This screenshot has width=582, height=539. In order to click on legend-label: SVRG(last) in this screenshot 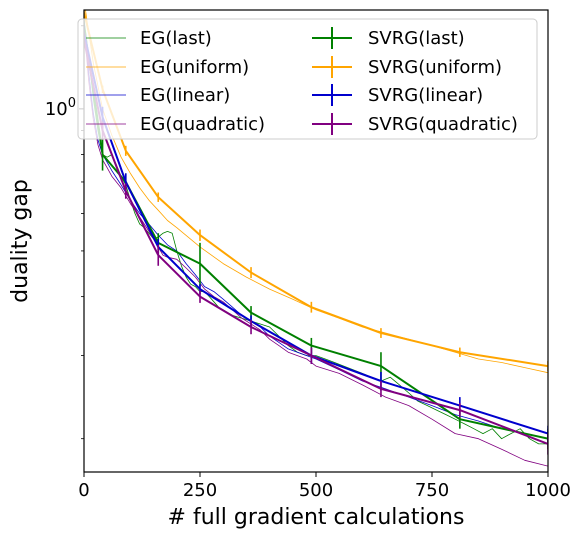, I will do `click(416, 38)`.